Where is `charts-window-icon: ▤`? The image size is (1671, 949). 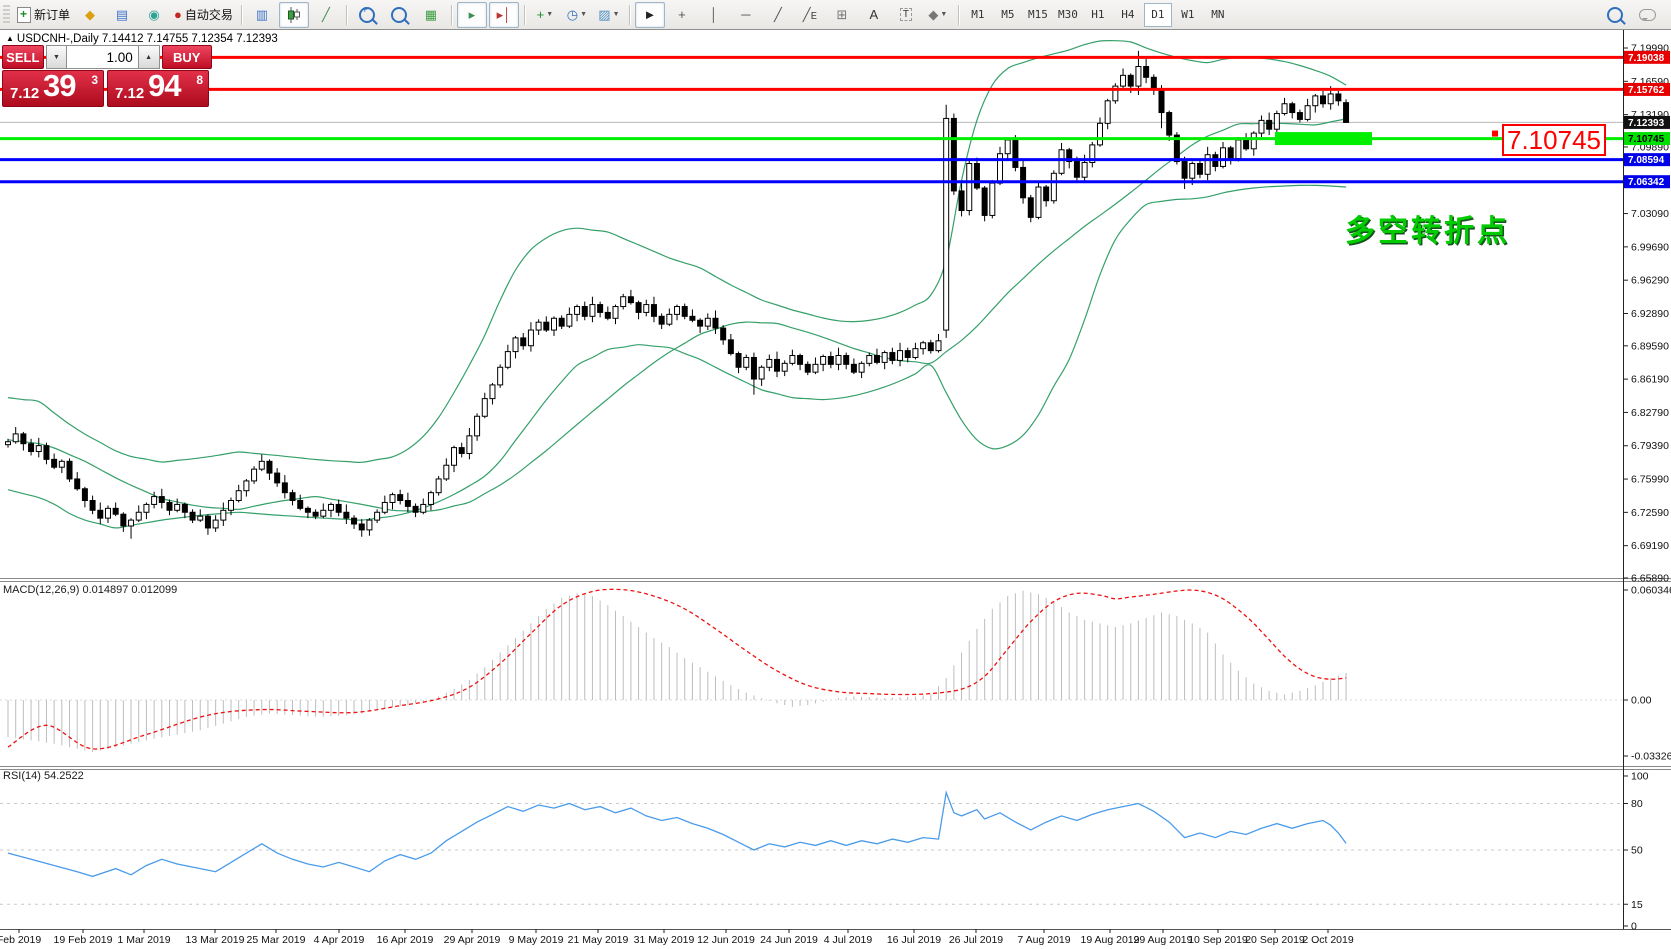
charts-window-icon: ▤ is located at coordinates (122, 15).